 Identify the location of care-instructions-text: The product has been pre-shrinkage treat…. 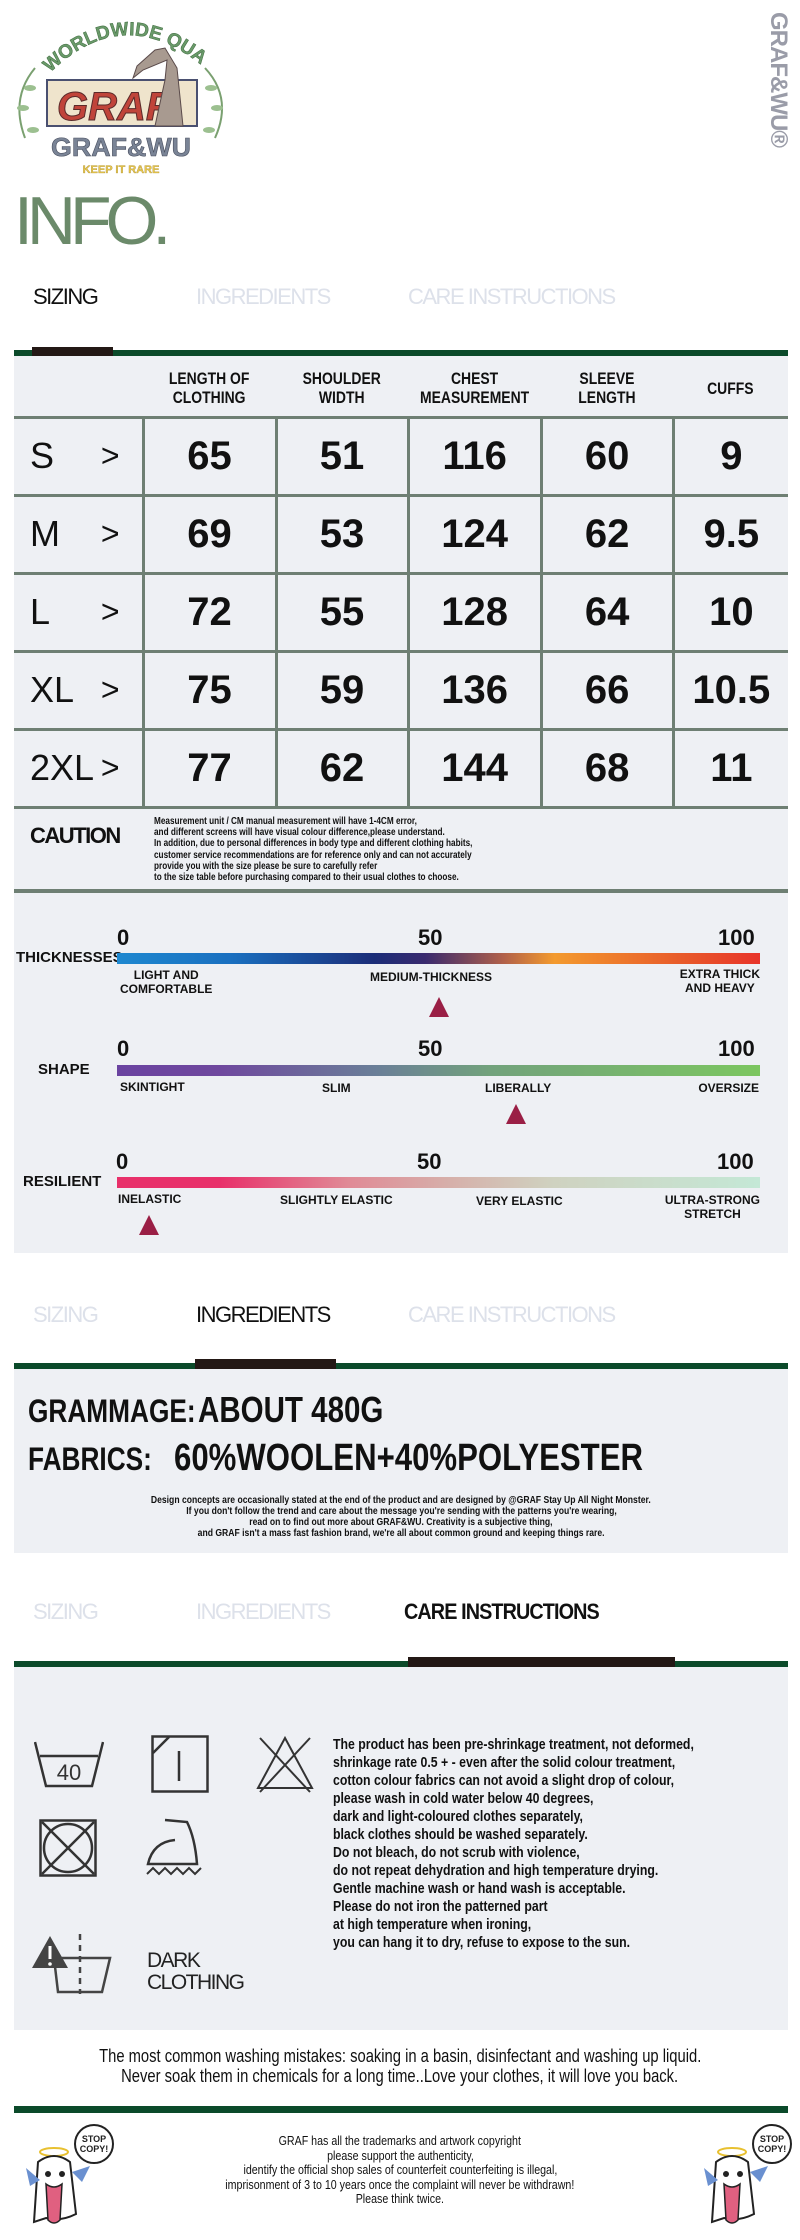
(513, 1843).